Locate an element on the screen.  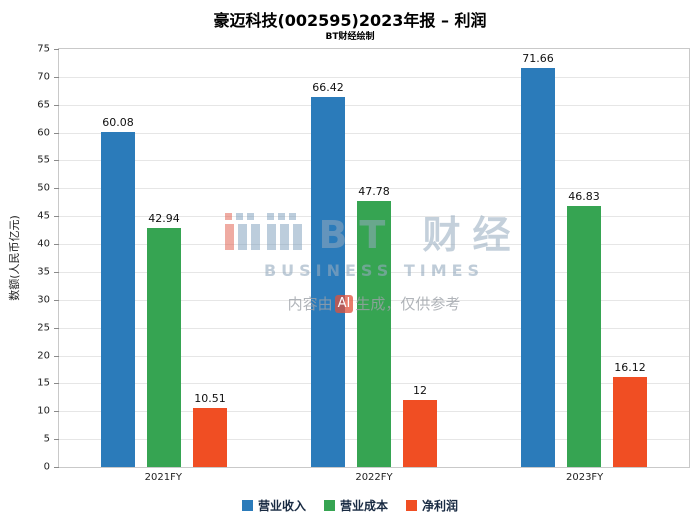
bar-group-2022FY: 66.42 47.78 12 is located at coordinates (374, 274).